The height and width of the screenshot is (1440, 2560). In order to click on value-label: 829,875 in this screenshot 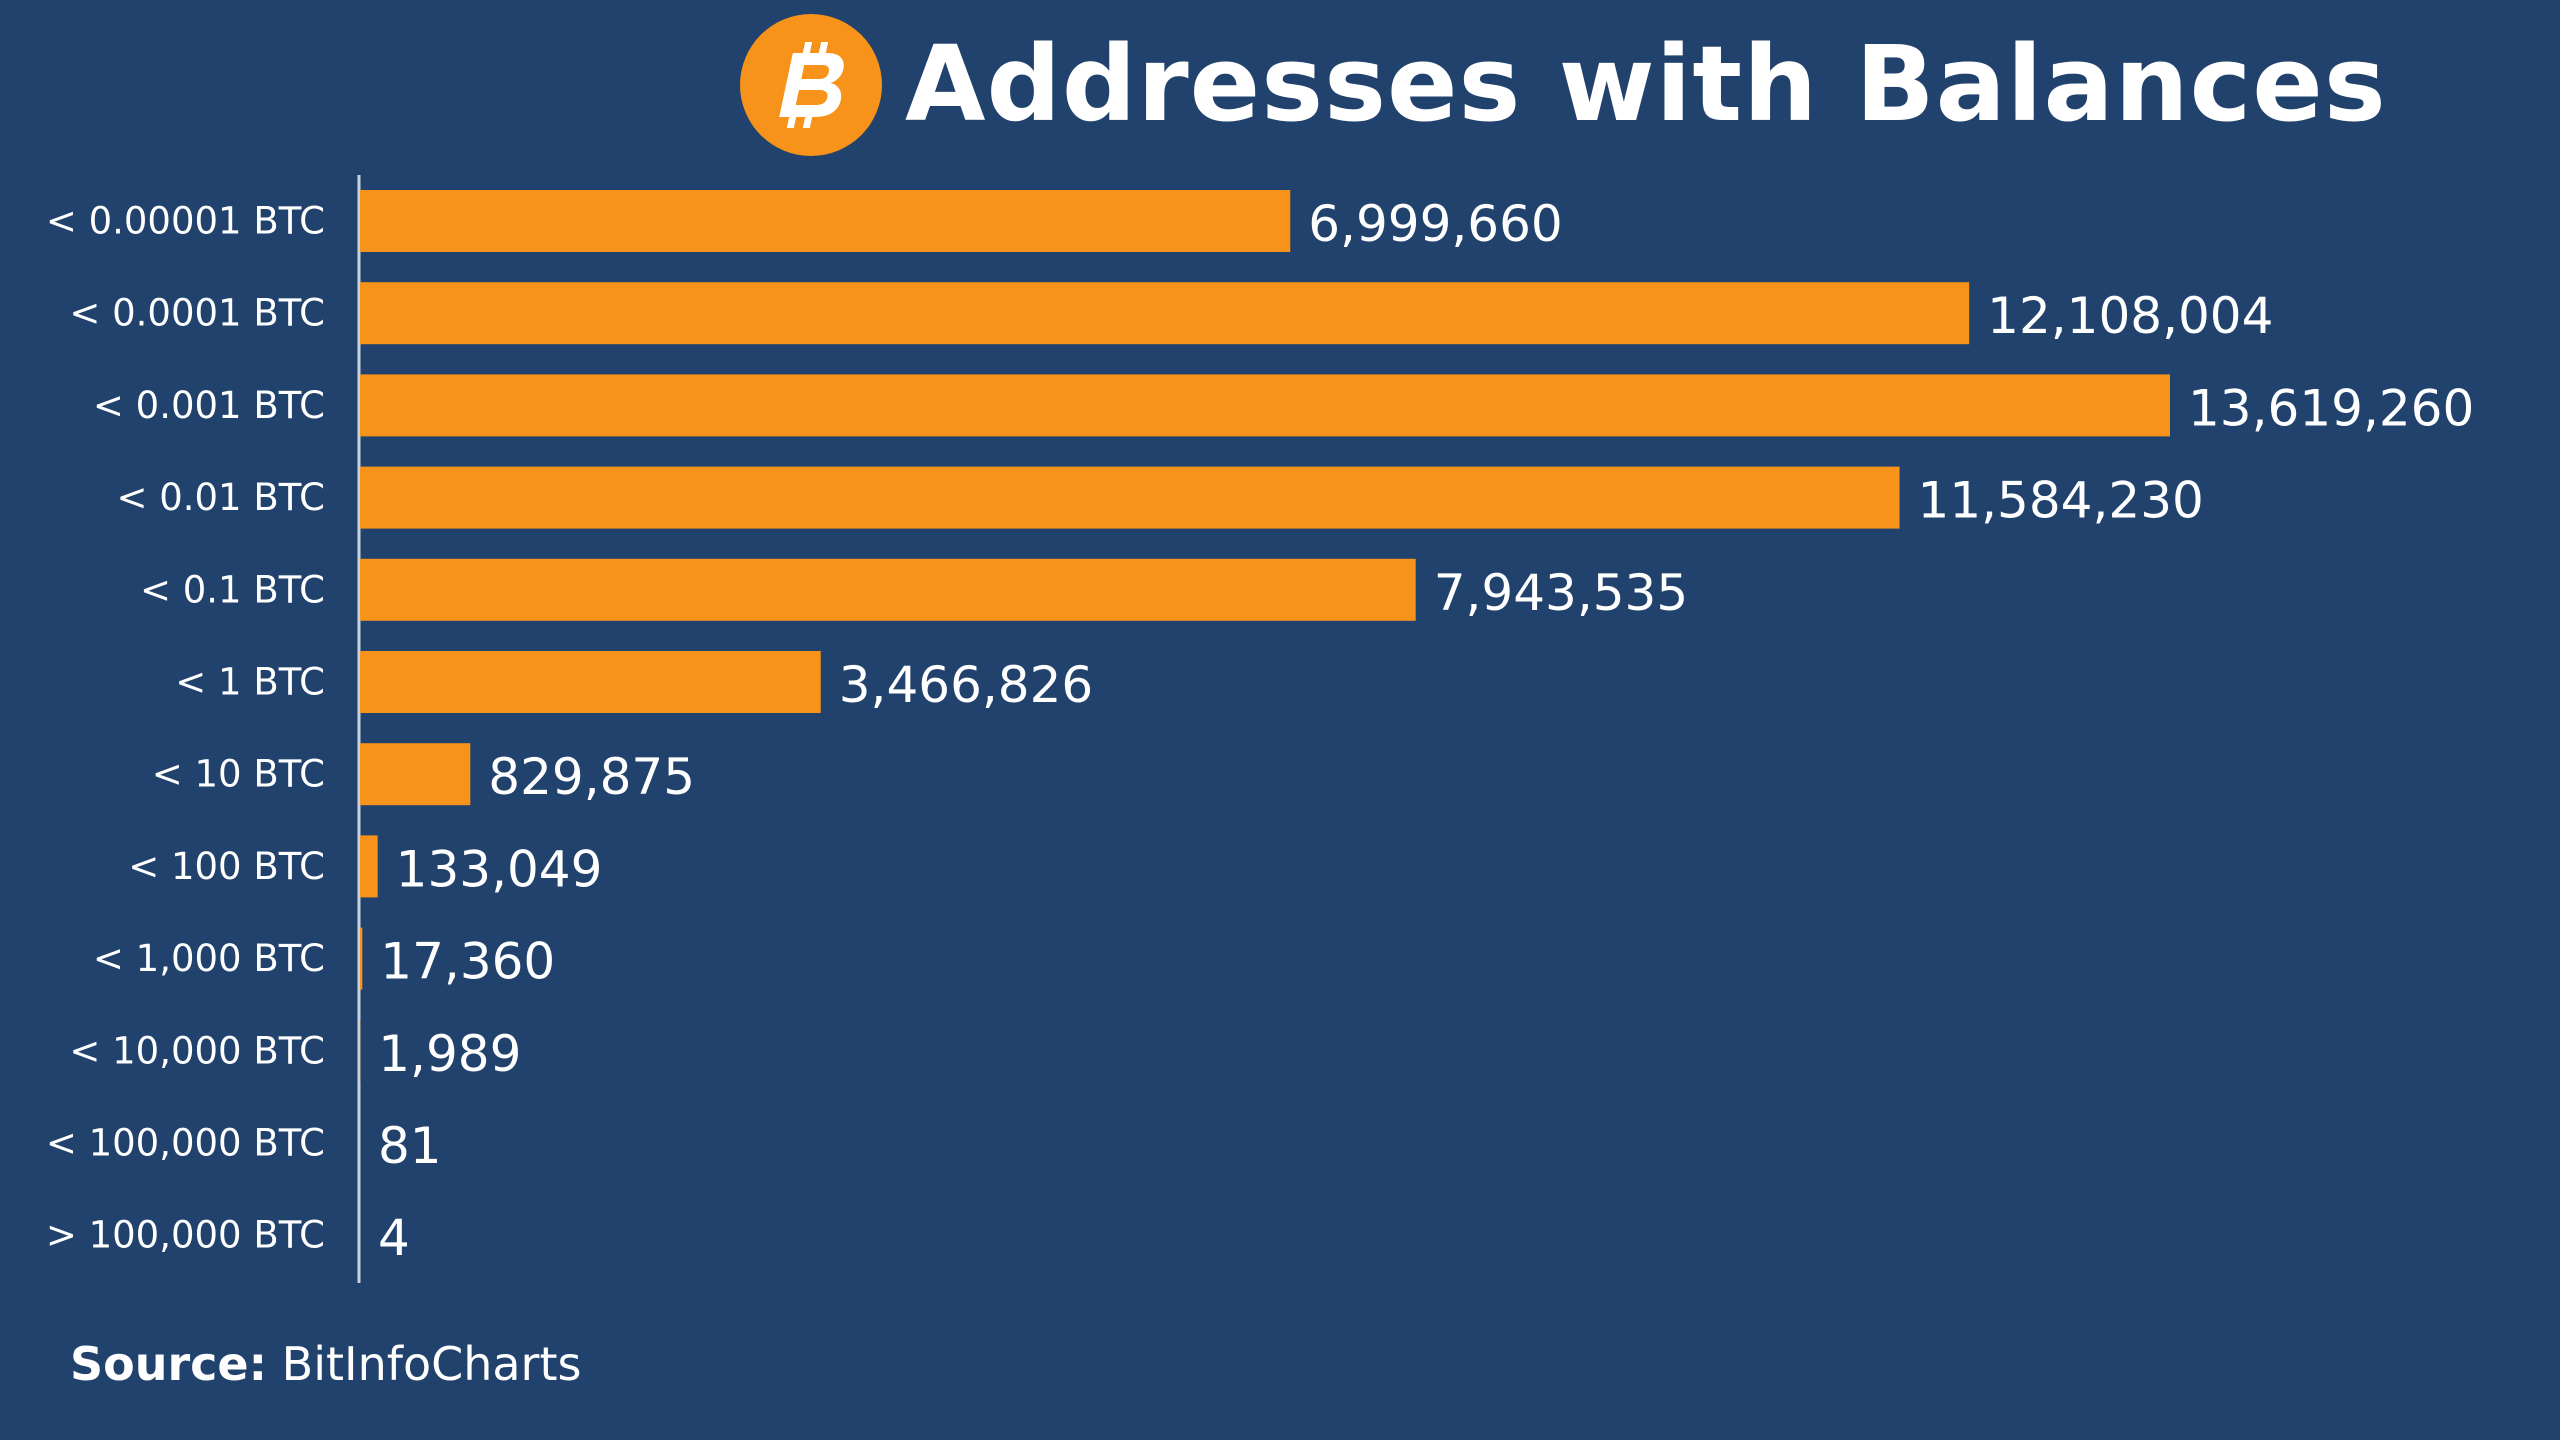, I will do `click(591, 777)`.